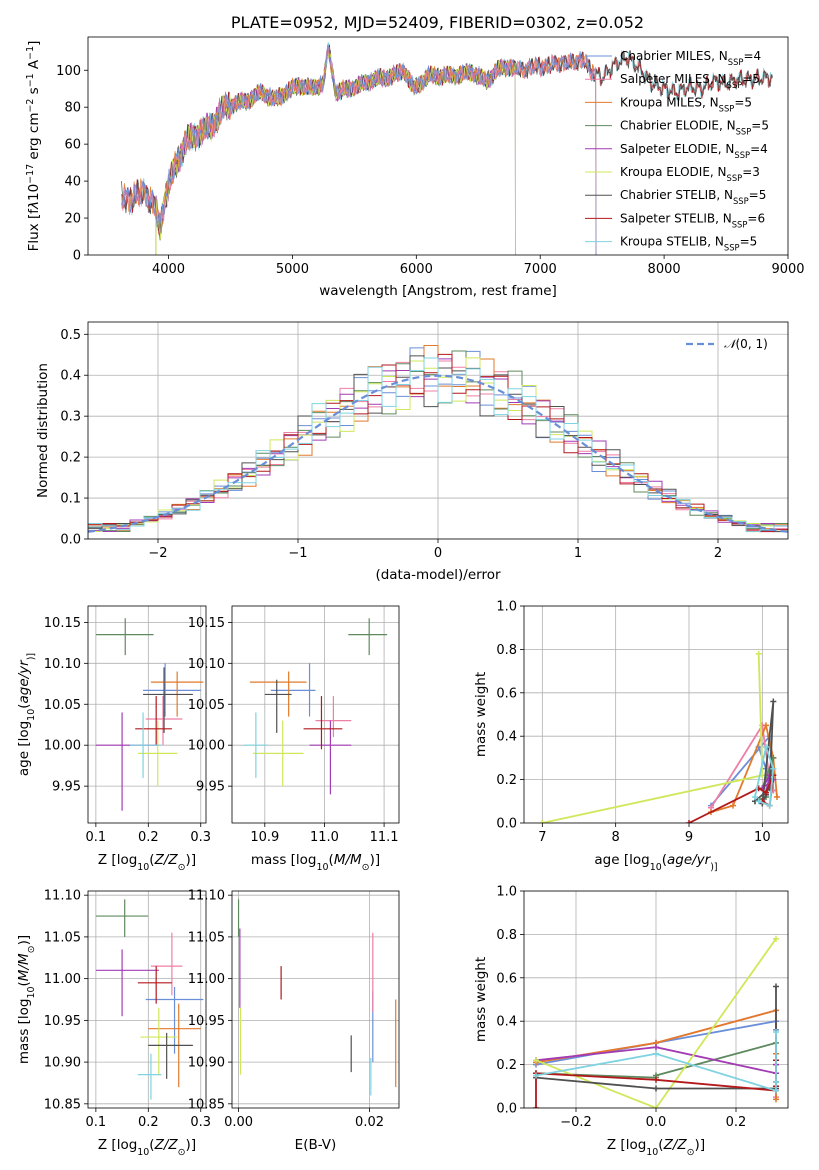  What do you see at coordinates (62, 896) in the screenshot?
I see `y-tick-label: 11.10` at bounding box center [62, 896].